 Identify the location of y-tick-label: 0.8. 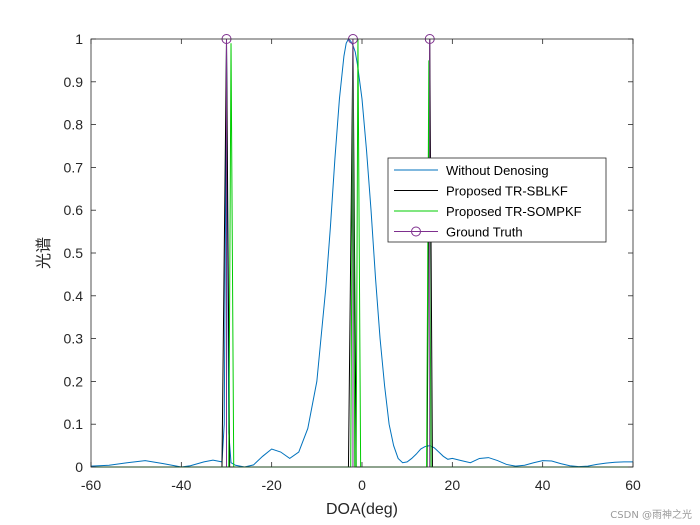
(74, 125).